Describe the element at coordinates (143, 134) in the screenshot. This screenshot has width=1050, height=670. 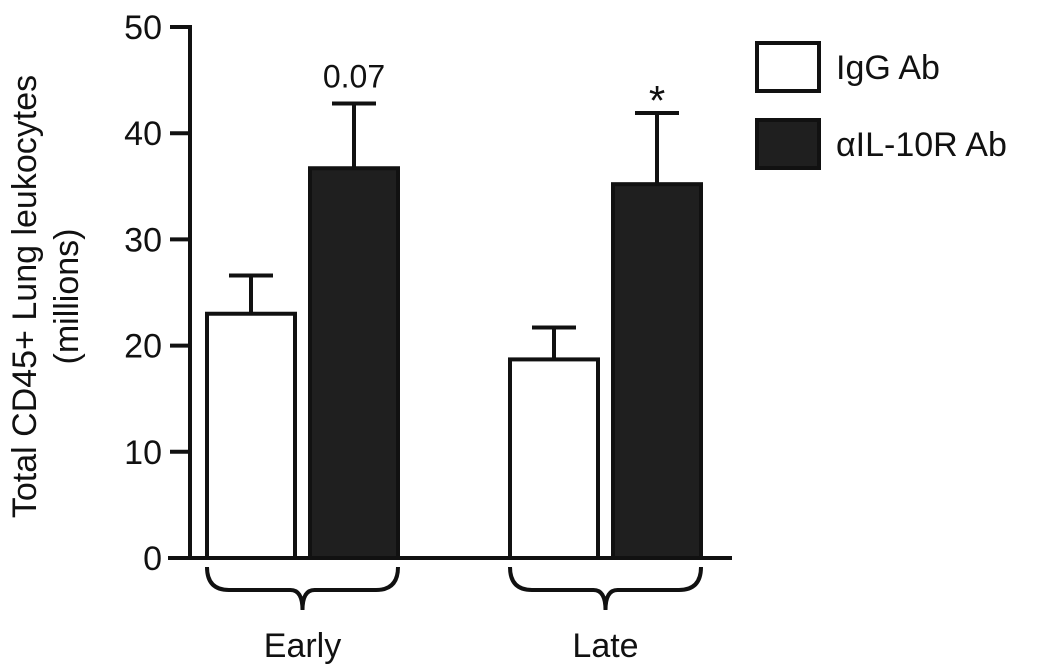
I see `y-tick-label: 40` at that location.